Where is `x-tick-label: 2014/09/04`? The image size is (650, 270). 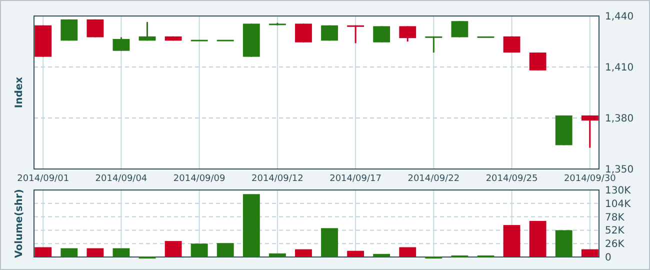 x-tick-label: 2014/09/04 is located at coordinates (121, 179).